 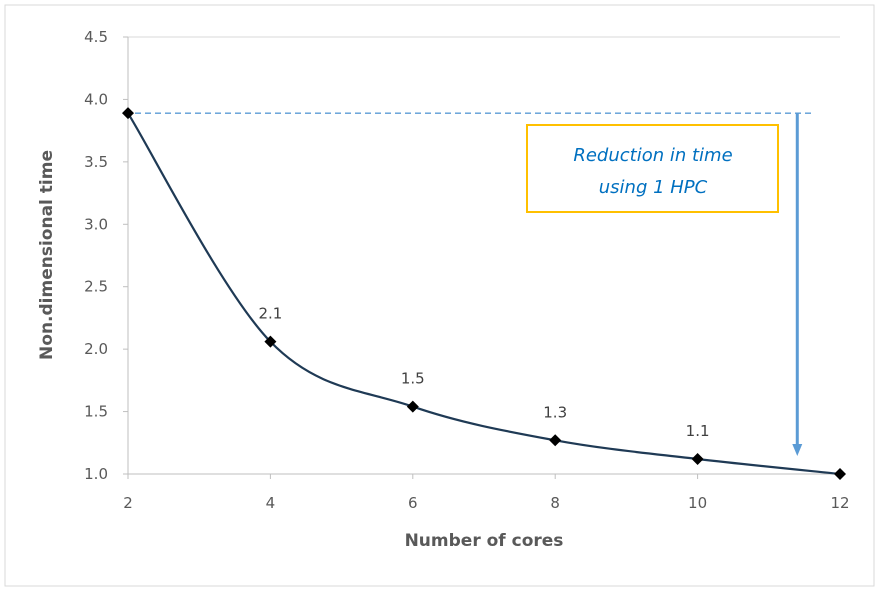 I want to click on y-tick-label: 4.5, so click(x=96, y=37).